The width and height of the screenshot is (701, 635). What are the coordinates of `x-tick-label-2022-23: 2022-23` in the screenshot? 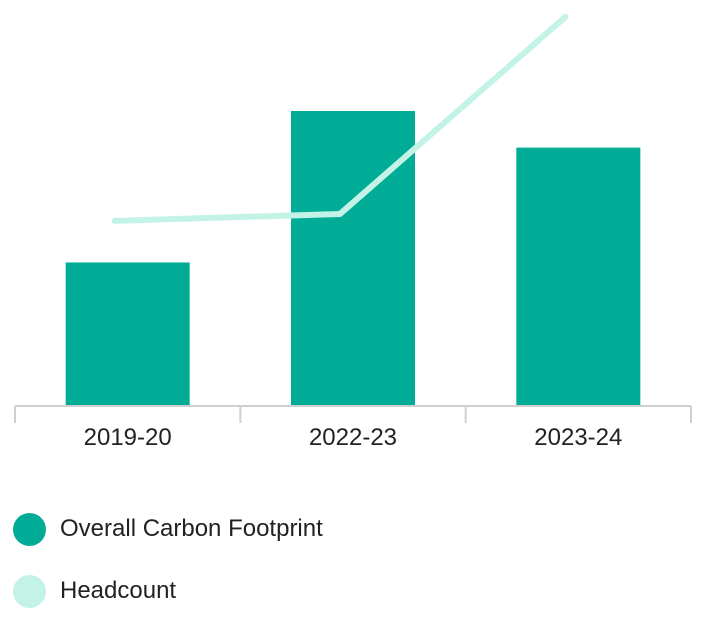 It's located at (353, 437).